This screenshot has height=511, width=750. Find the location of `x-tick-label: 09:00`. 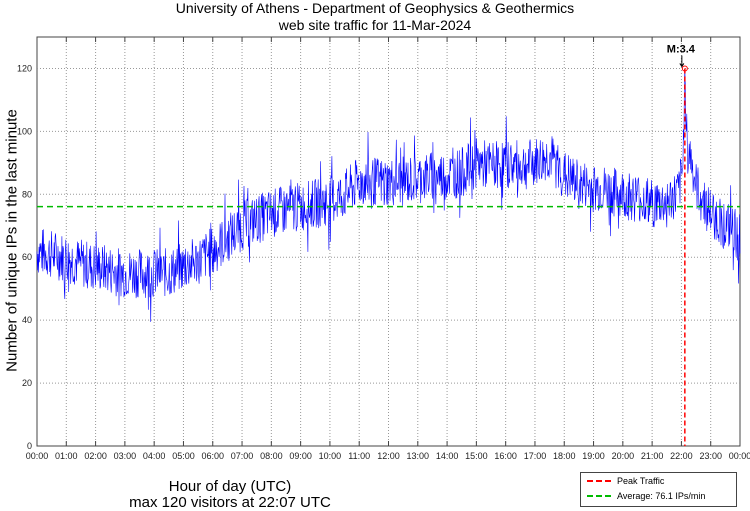

x-tick-label: 09:00 is located at coordinates (300, 456).